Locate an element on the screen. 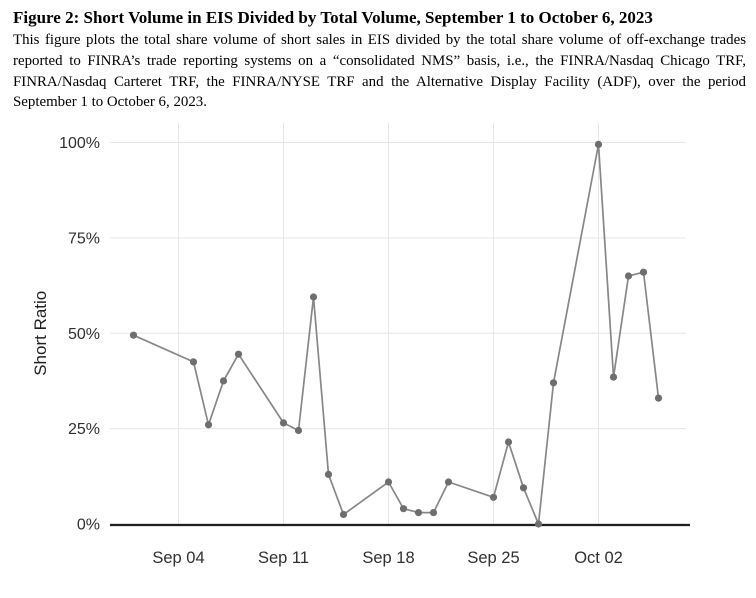 The image size is (756, 598). y-tick-label: 25% is located at coordinates (84, 429).